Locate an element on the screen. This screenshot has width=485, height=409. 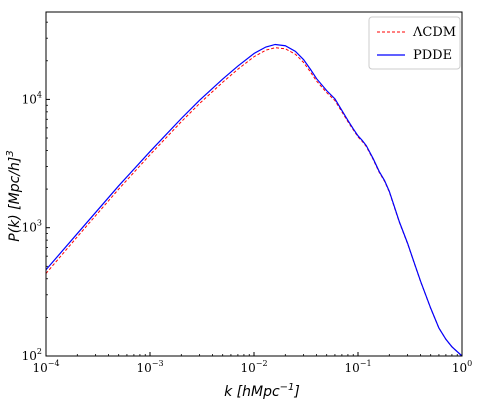
y-axis-label-symbol: P(k) is located at coordinates (15, 227).